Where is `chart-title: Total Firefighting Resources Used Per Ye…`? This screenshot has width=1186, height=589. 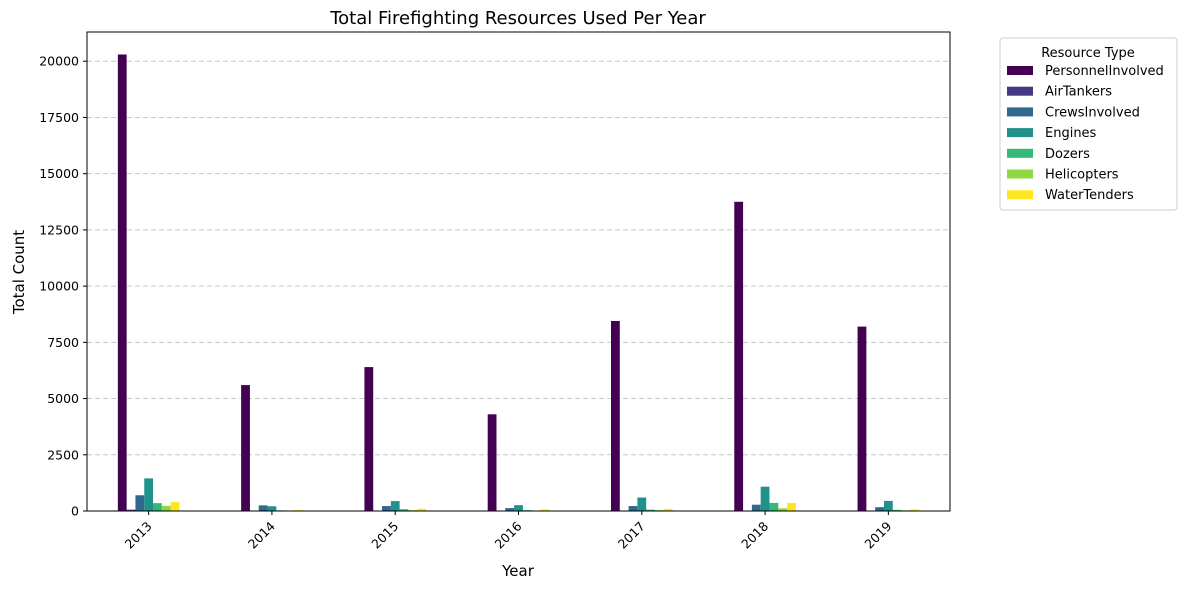
chart-title: Total Firefighting Resources Used Per Ye… is located at coordinates (517, 18).